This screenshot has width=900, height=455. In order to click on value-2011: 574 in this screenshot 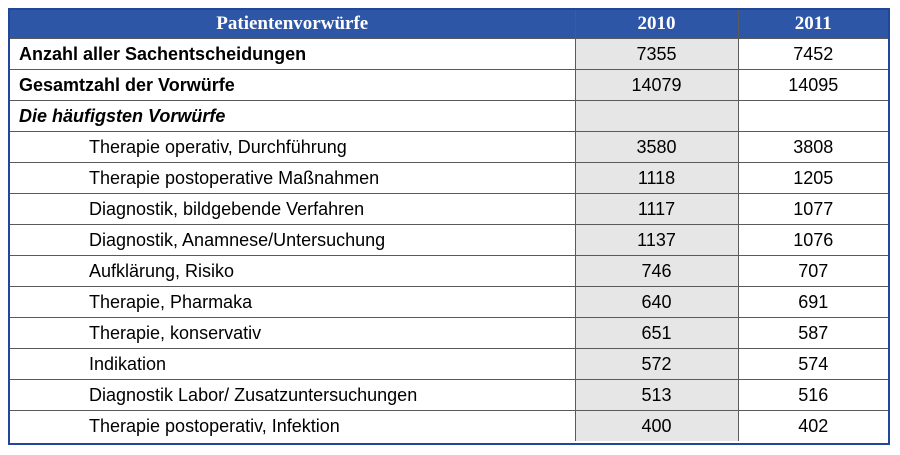, I will do `click(812, 364)`.